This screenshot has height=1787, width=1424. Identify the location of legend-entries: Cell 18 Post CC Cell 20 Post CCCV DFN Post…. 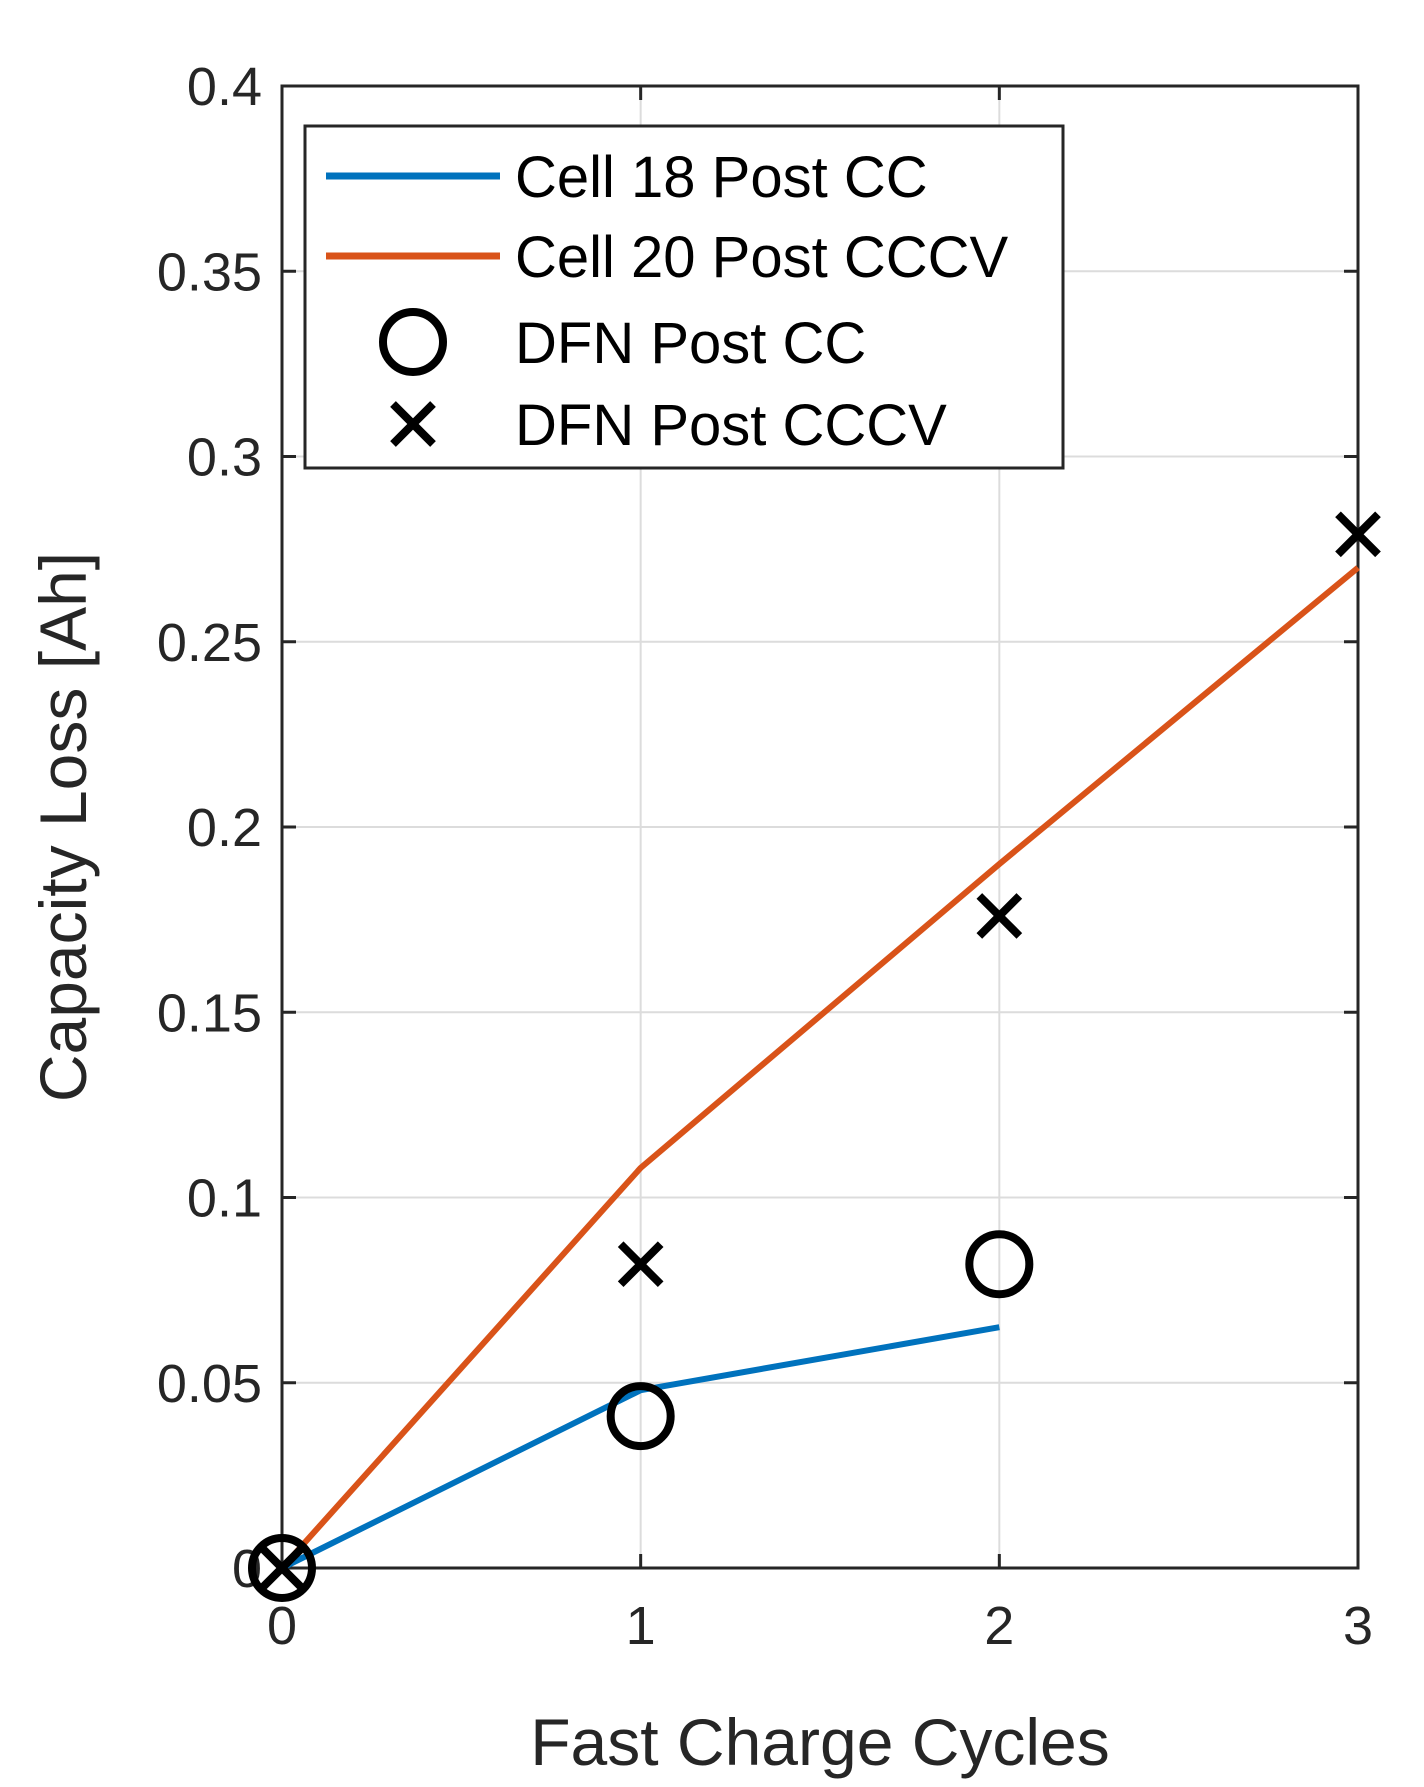
(667, 301).